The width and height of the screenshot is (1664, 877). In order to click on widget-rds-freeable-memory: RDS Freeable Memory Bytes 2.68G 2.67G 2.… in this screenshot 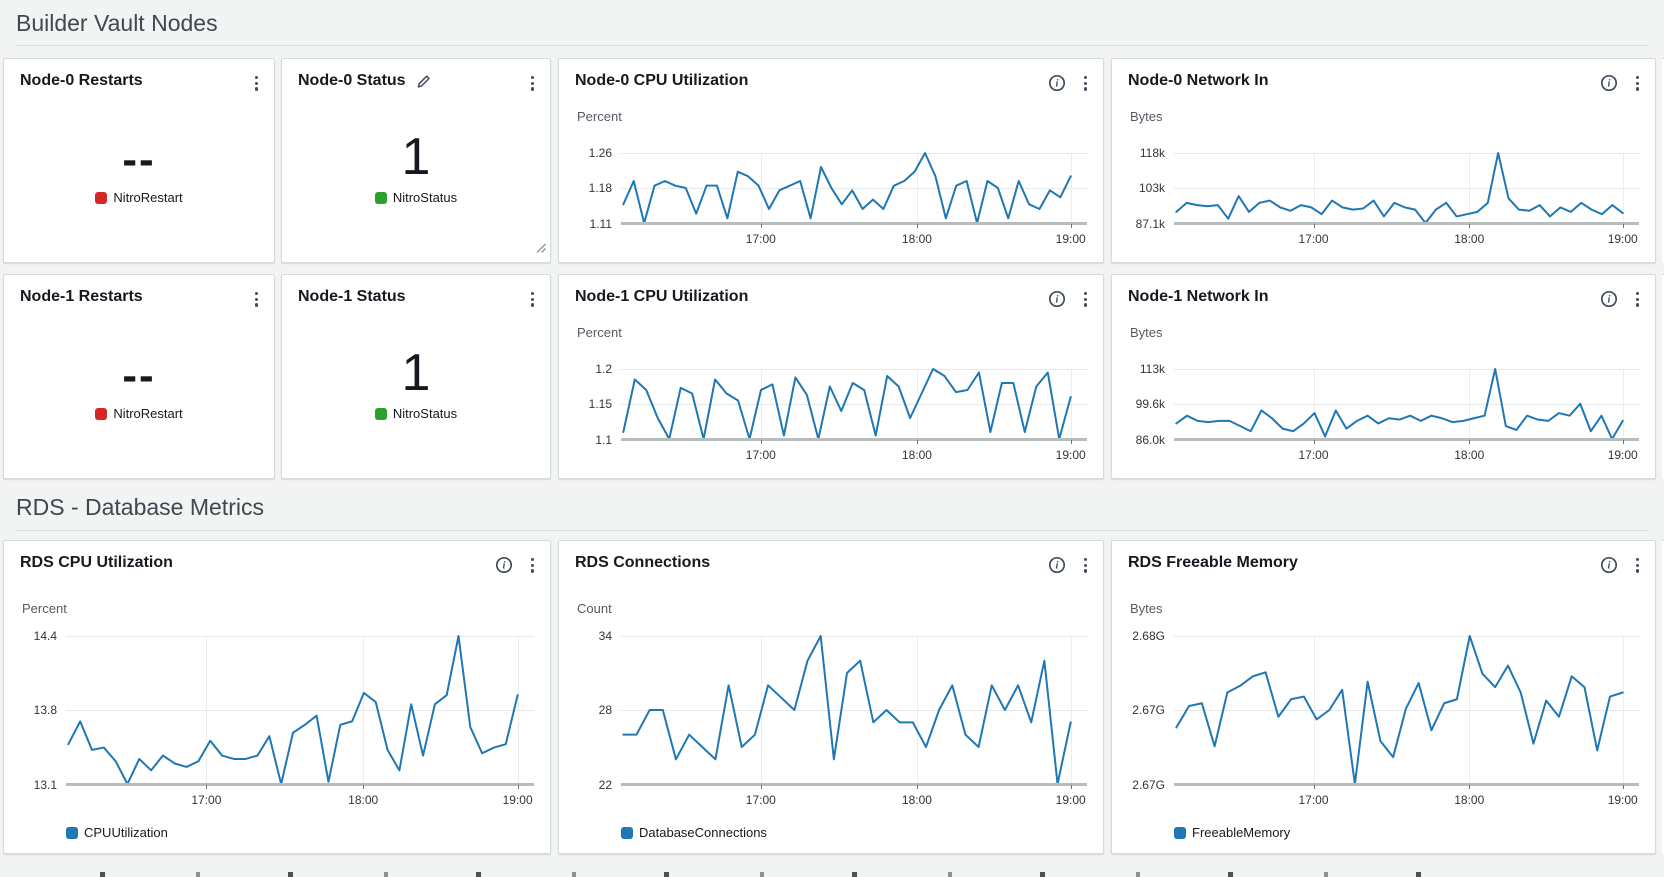, I will do `click(1383, 697)`.